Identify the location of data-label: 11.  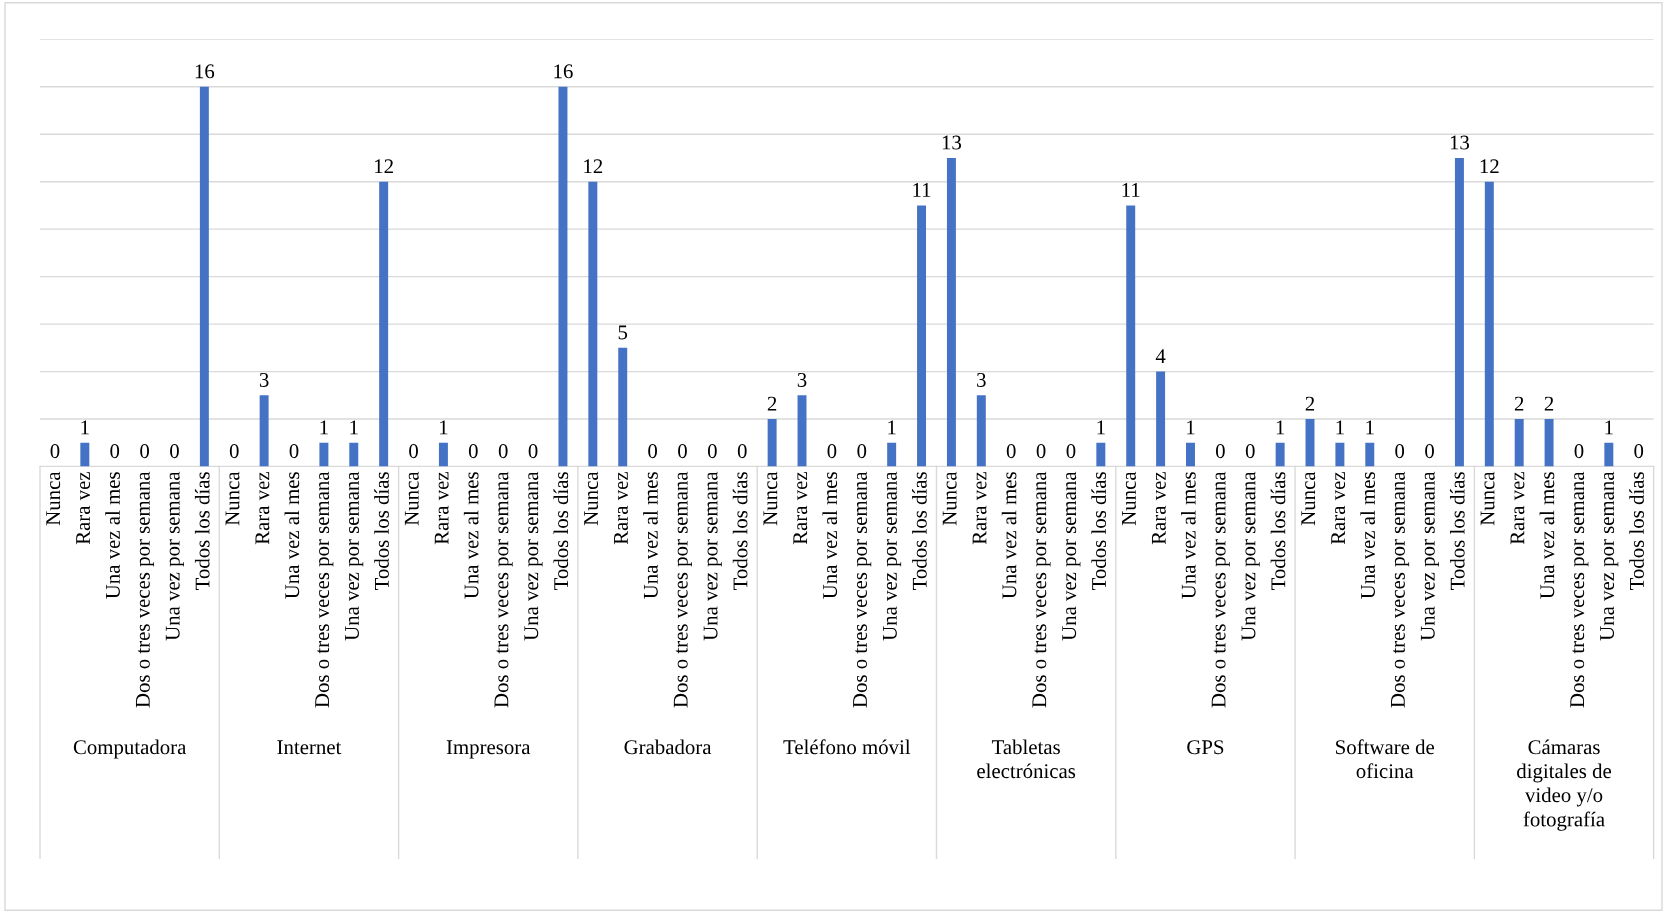
(1131, 190).